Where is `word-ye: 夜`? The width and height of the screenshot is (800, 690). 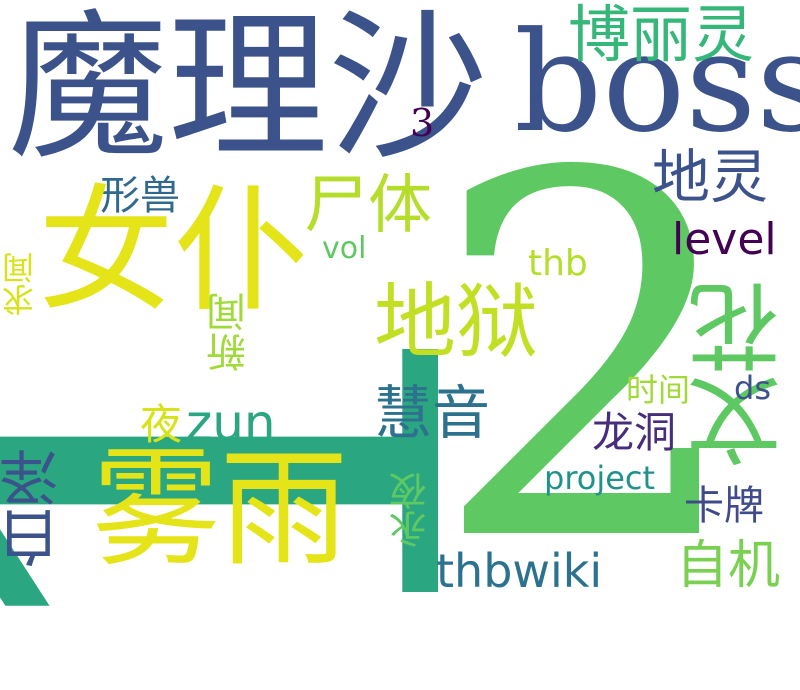
word-ye: 夜 is located at coordinates (161, 424).